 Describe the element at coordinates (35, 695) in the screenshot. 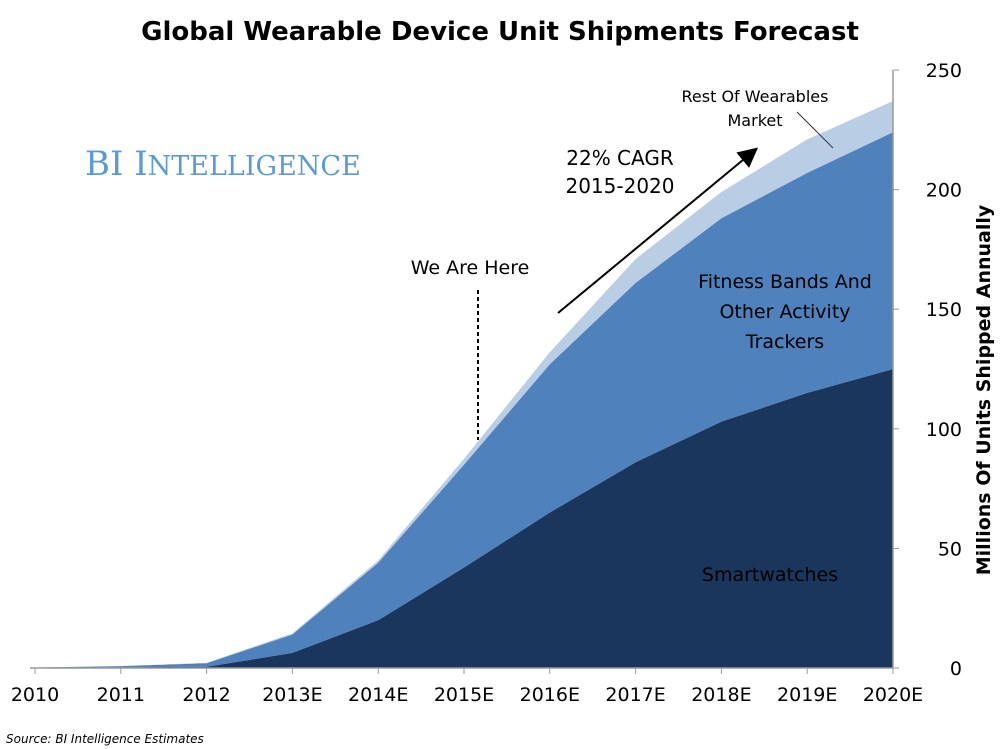

I see `x-tick-label: 2010` at that location.